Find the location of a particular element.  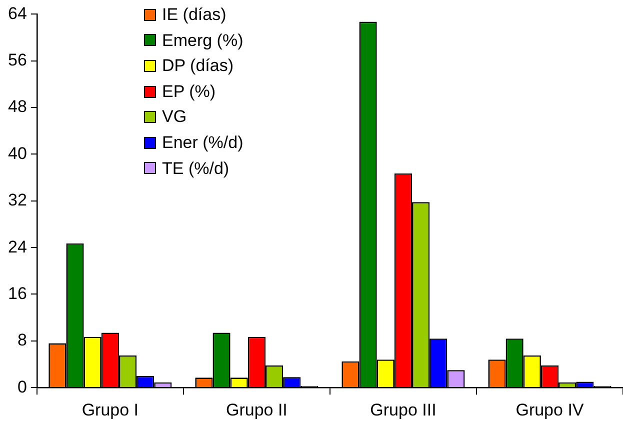

y-tick-label: 0 is located at coordinates (22, 386).